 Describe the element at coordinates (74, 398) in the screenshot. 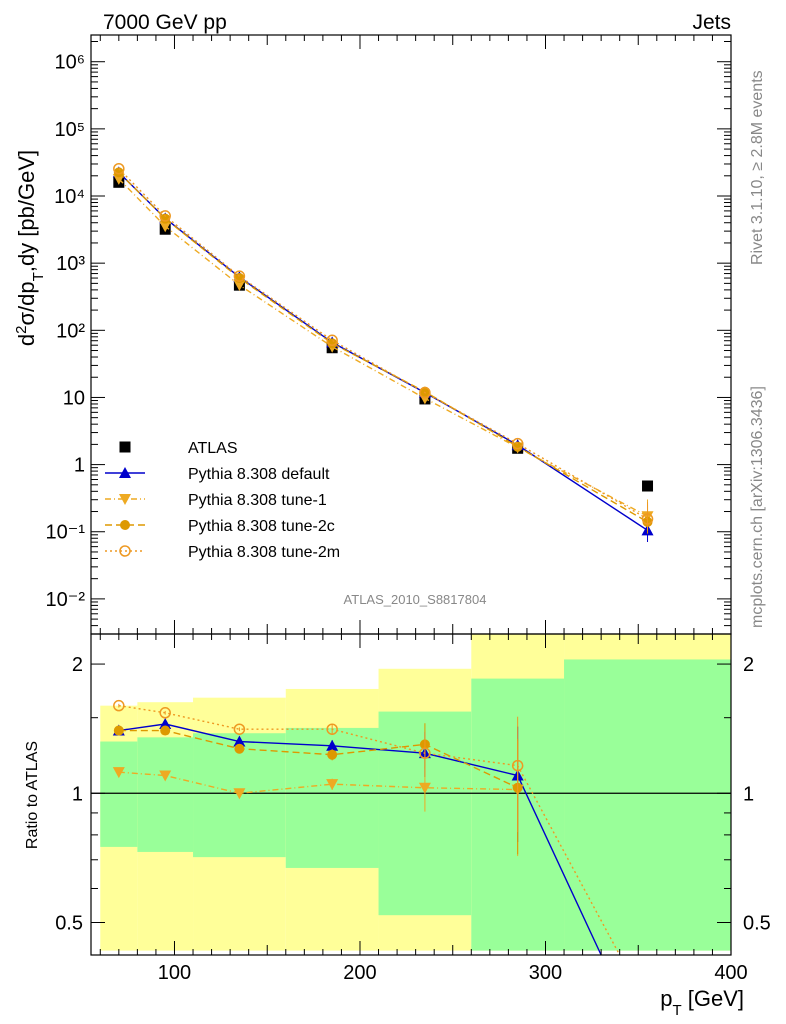

I see `y-tick-label: 10` at that location.